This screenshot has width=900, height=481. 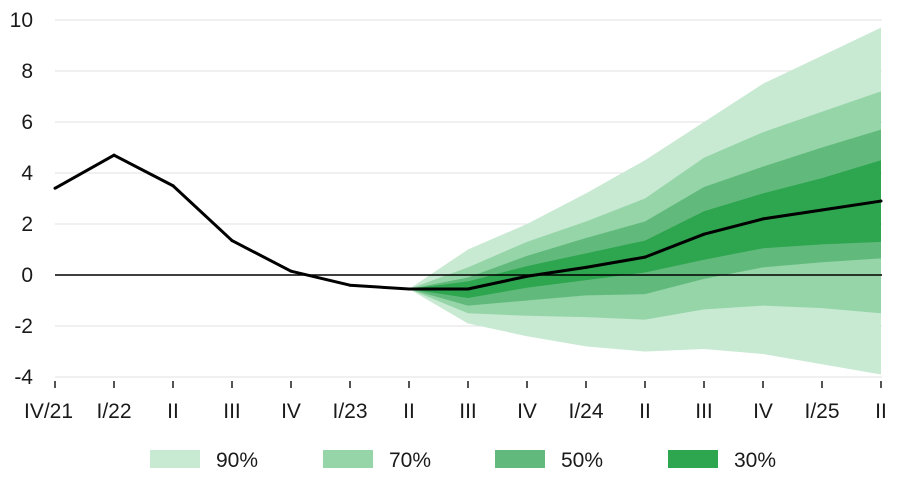 I want to click on y-tick-label: 4, so click(x=27, y=173).